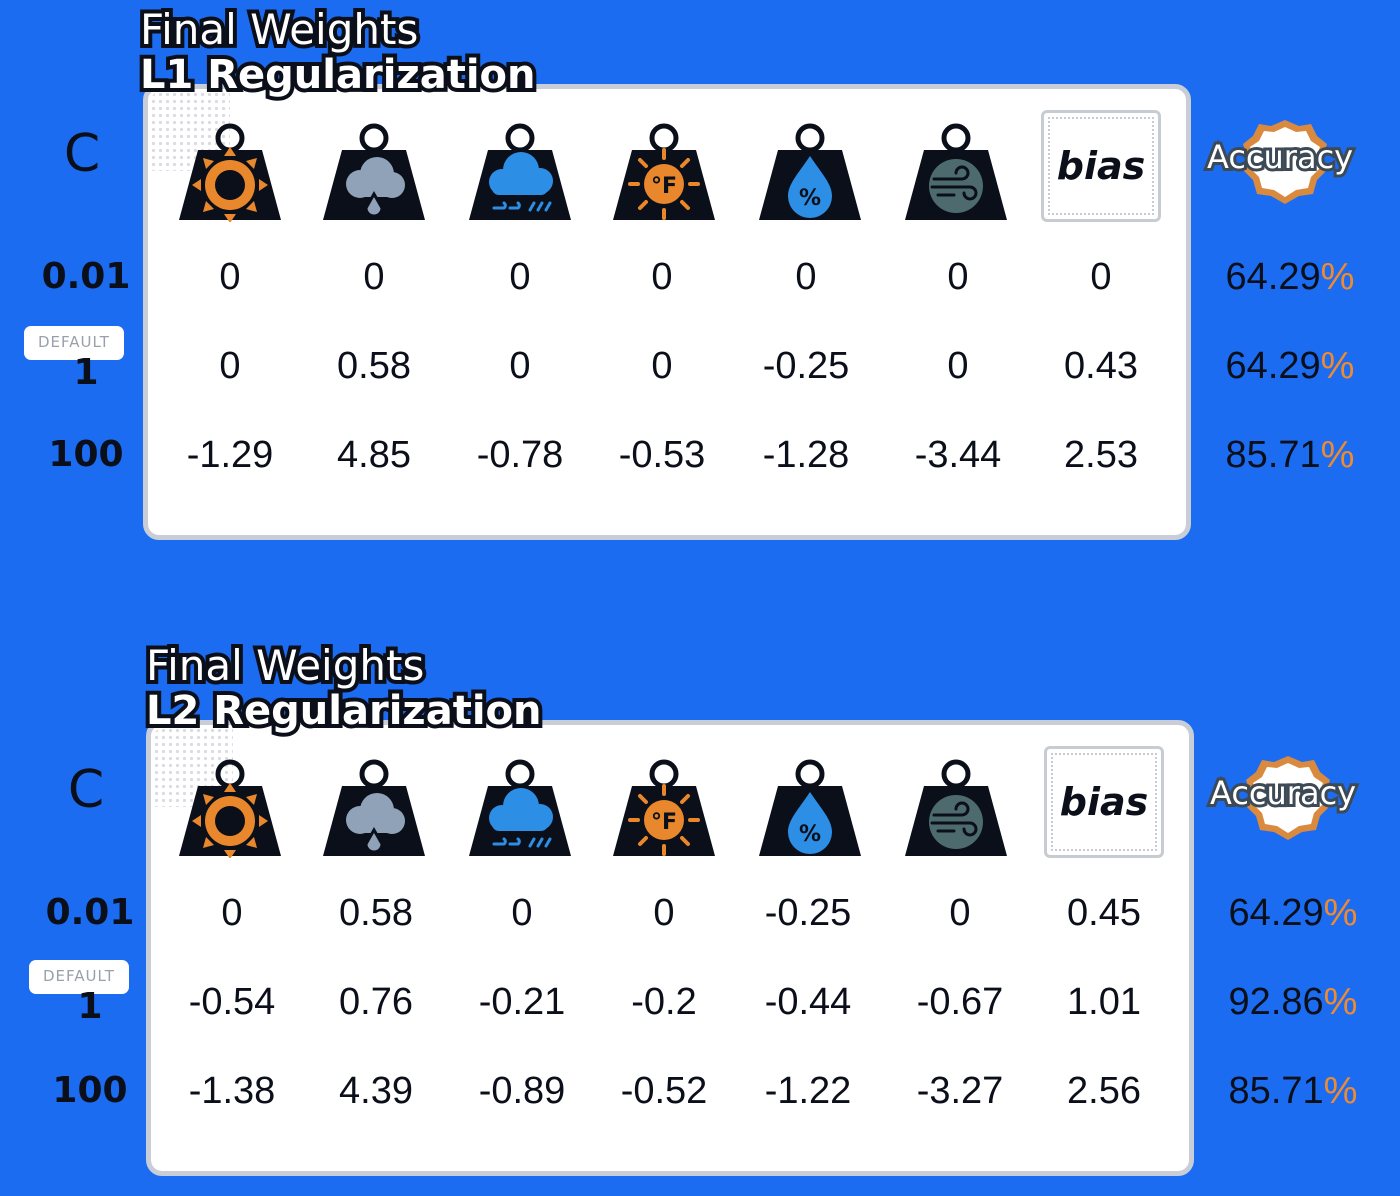 This screenshot has height=1196, width=1400. What do you see at coordinates (232, 1002) in the screenshot?
I see `weight-cell: -0.54` at bounding box center [232, 1002].